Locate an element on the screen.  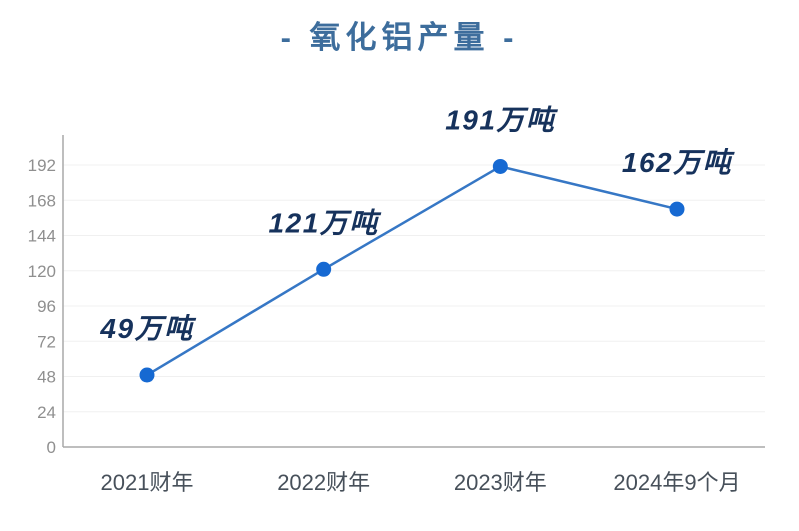
x-tick-label: 2021财年 is located at coordinates (147, 482).